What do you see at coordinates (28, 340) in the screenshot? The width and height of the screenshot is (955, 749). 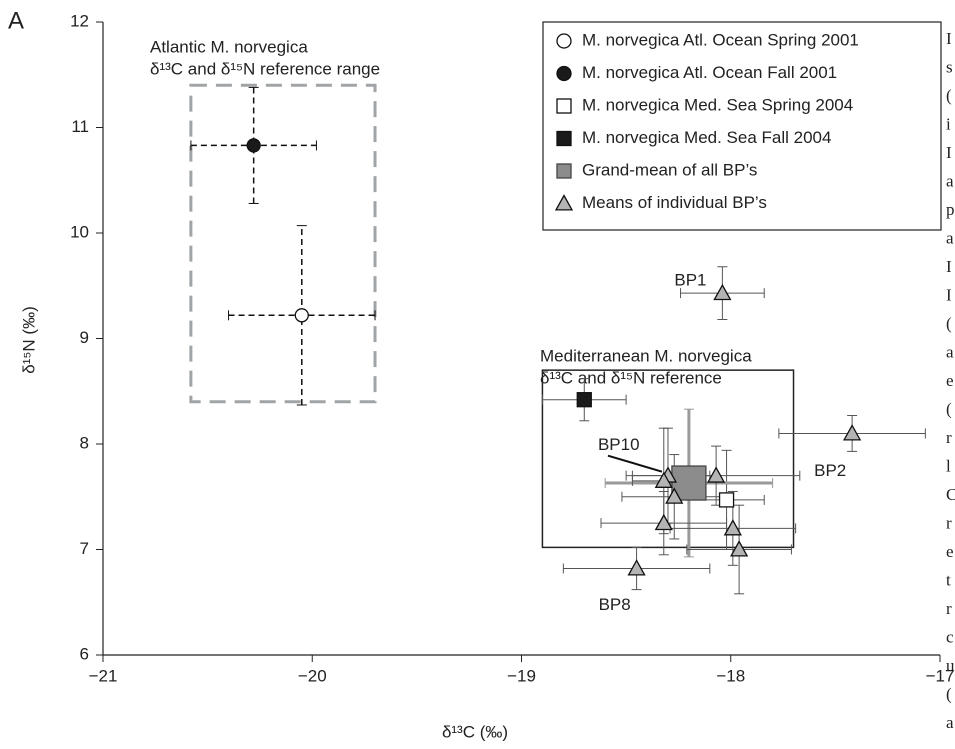 I see `y-axis-label: δ¹⁵N (‰)` at bounding box center [28, 340].